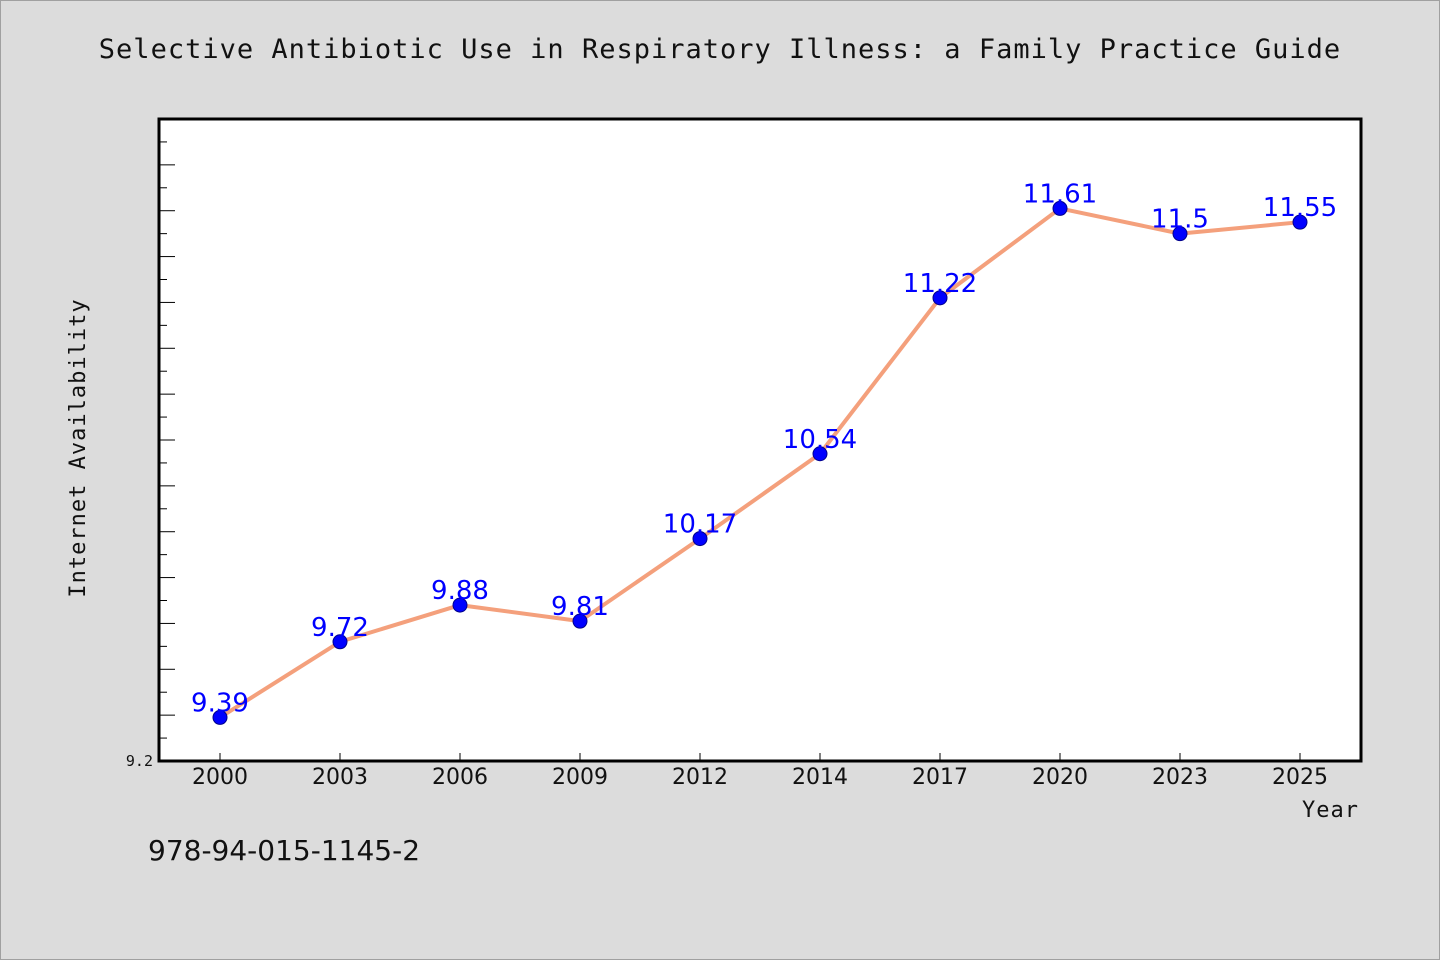 The height and width of the screenshot is (960, 1440). I want to click on data-label: 9.39, so click(220, 703).